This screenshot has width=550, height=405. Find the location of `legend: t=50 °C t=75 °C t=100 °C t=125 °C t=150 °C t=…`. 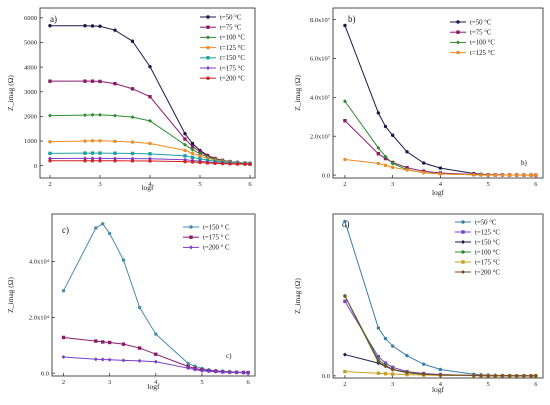

legend: t=50 °C t=75 °C t=100 °C t=125 °C t=150 °C t=… is located at coordinates (222, 48).